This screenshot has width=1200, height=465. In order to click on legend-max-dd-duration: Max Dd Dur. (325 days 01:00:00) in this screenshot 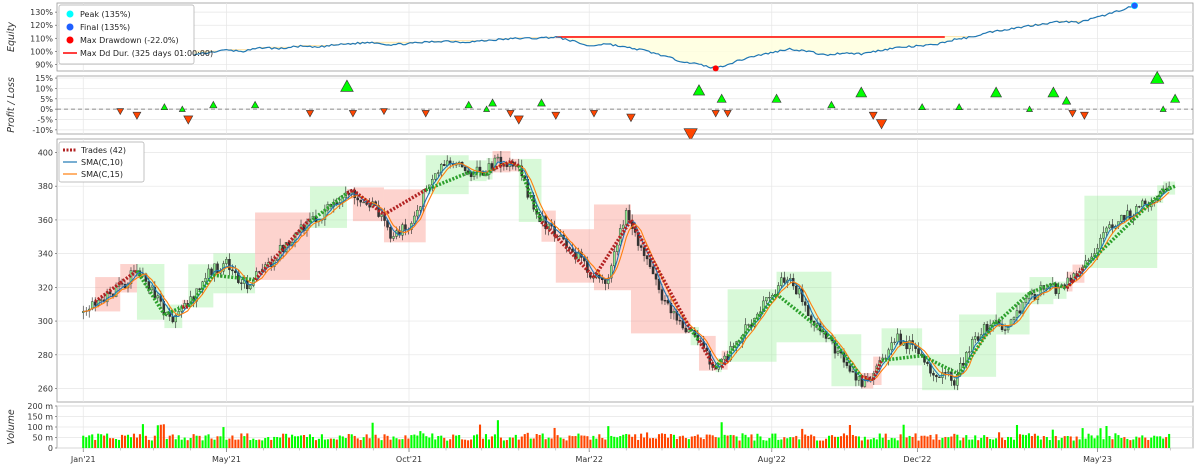, I will do `click(146, 53)`.